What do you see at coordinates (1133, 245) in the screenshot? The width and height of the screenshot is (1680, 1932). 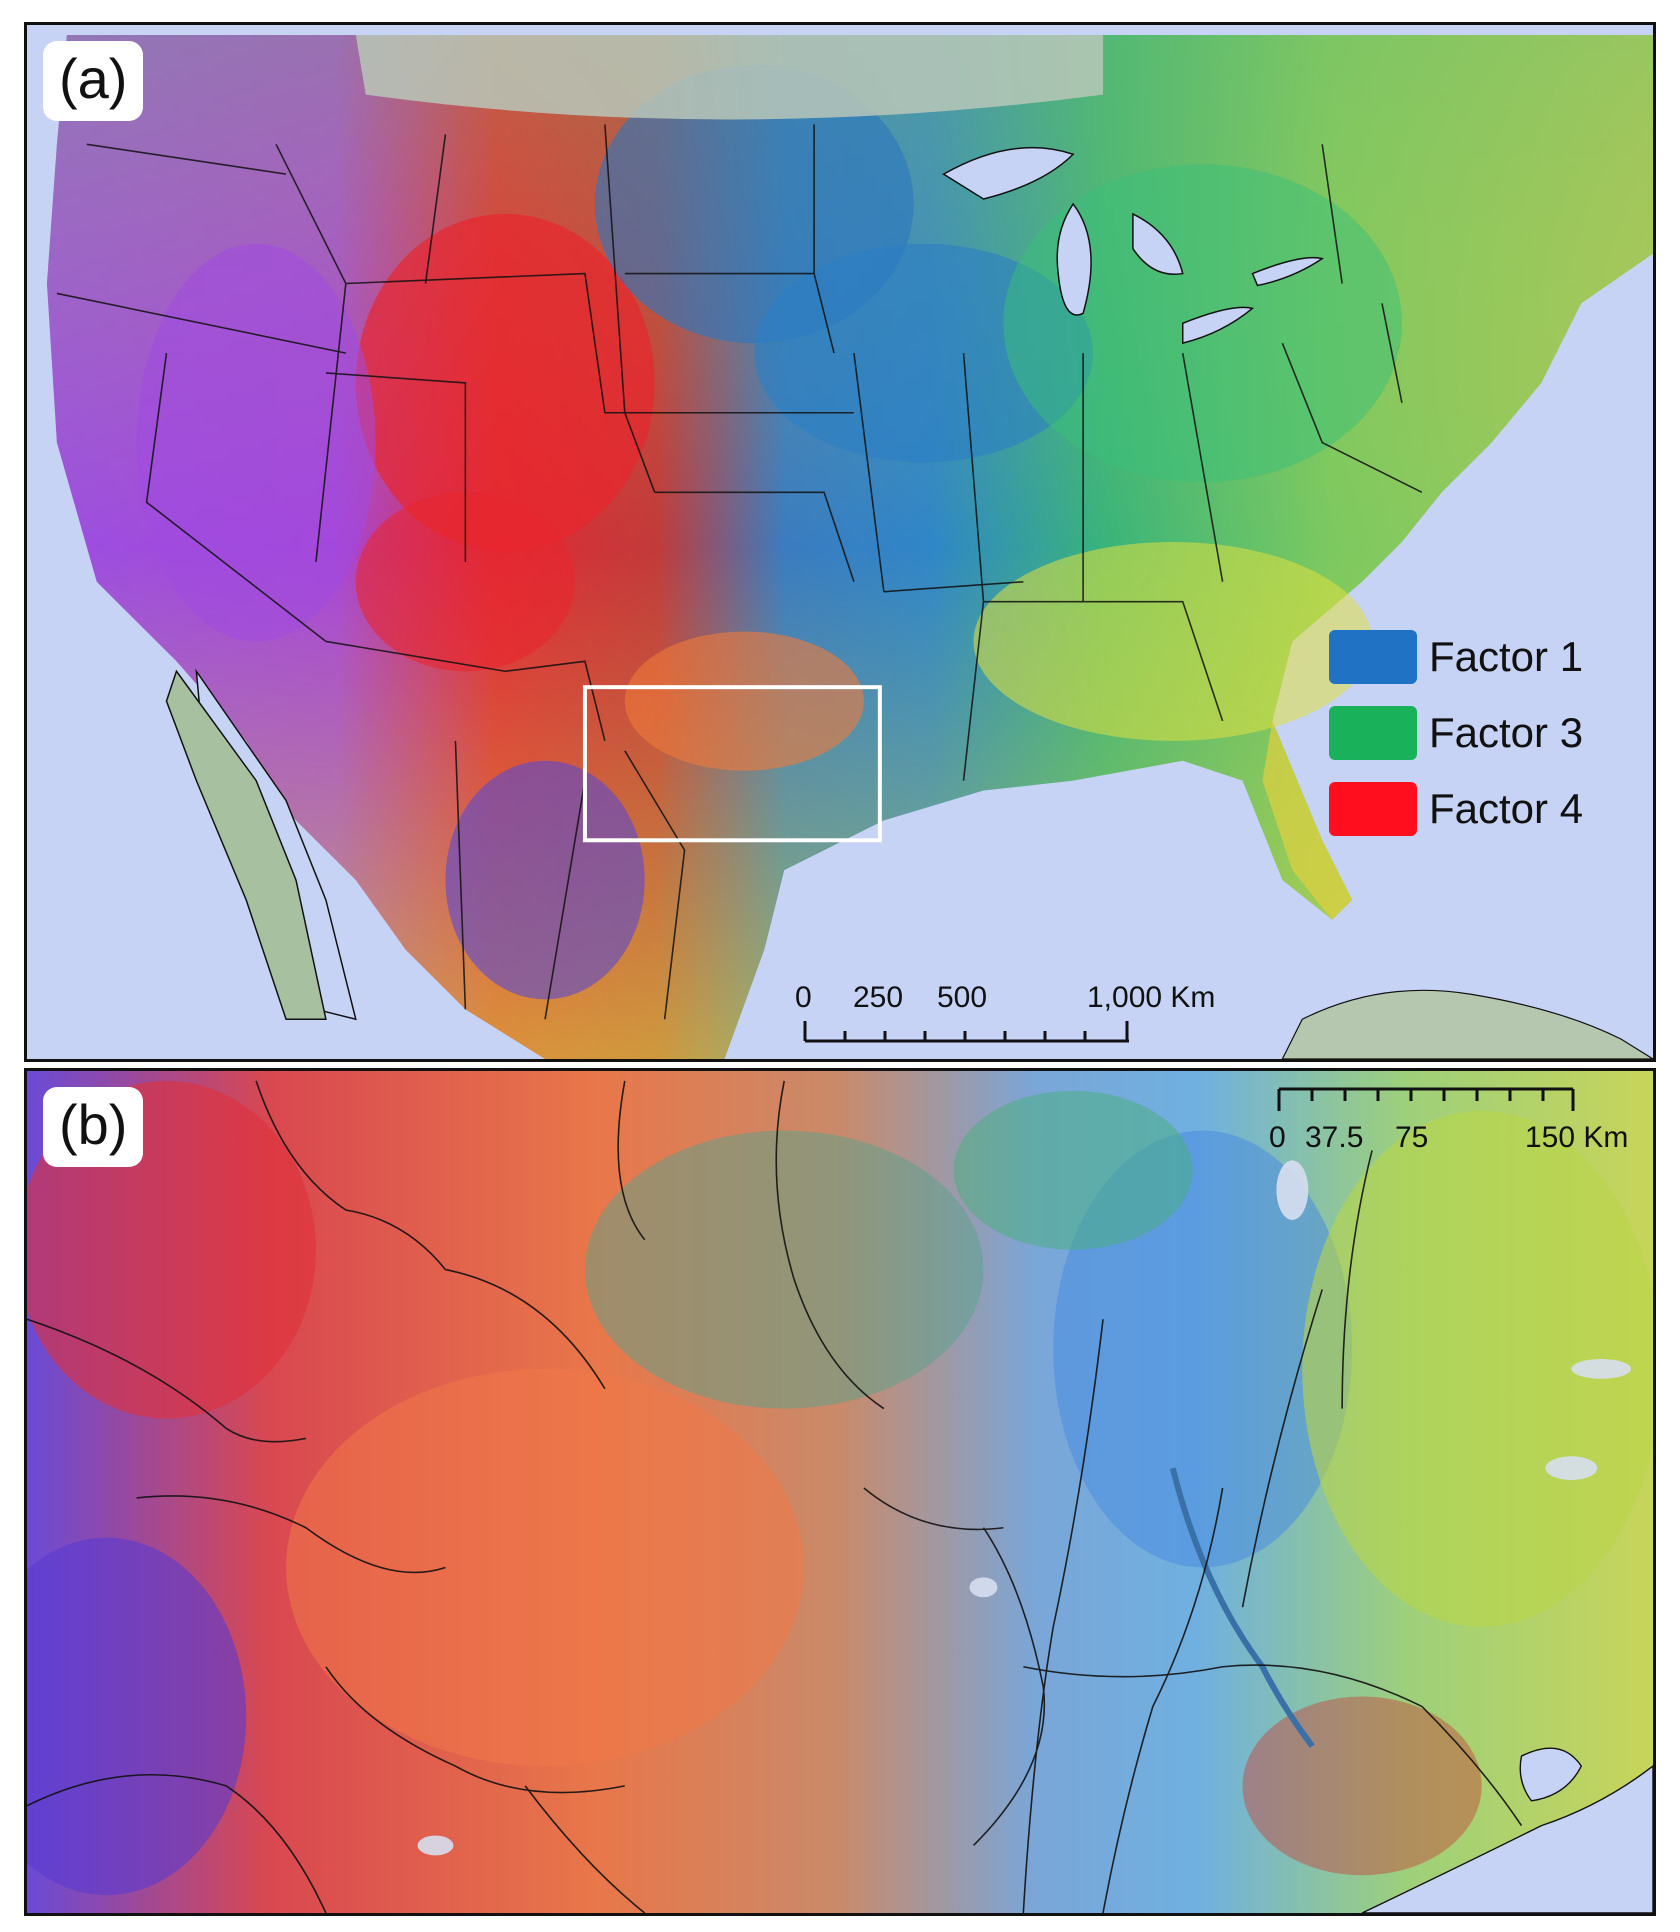 I see `great-lakes` at bounding box center [1133, 245].